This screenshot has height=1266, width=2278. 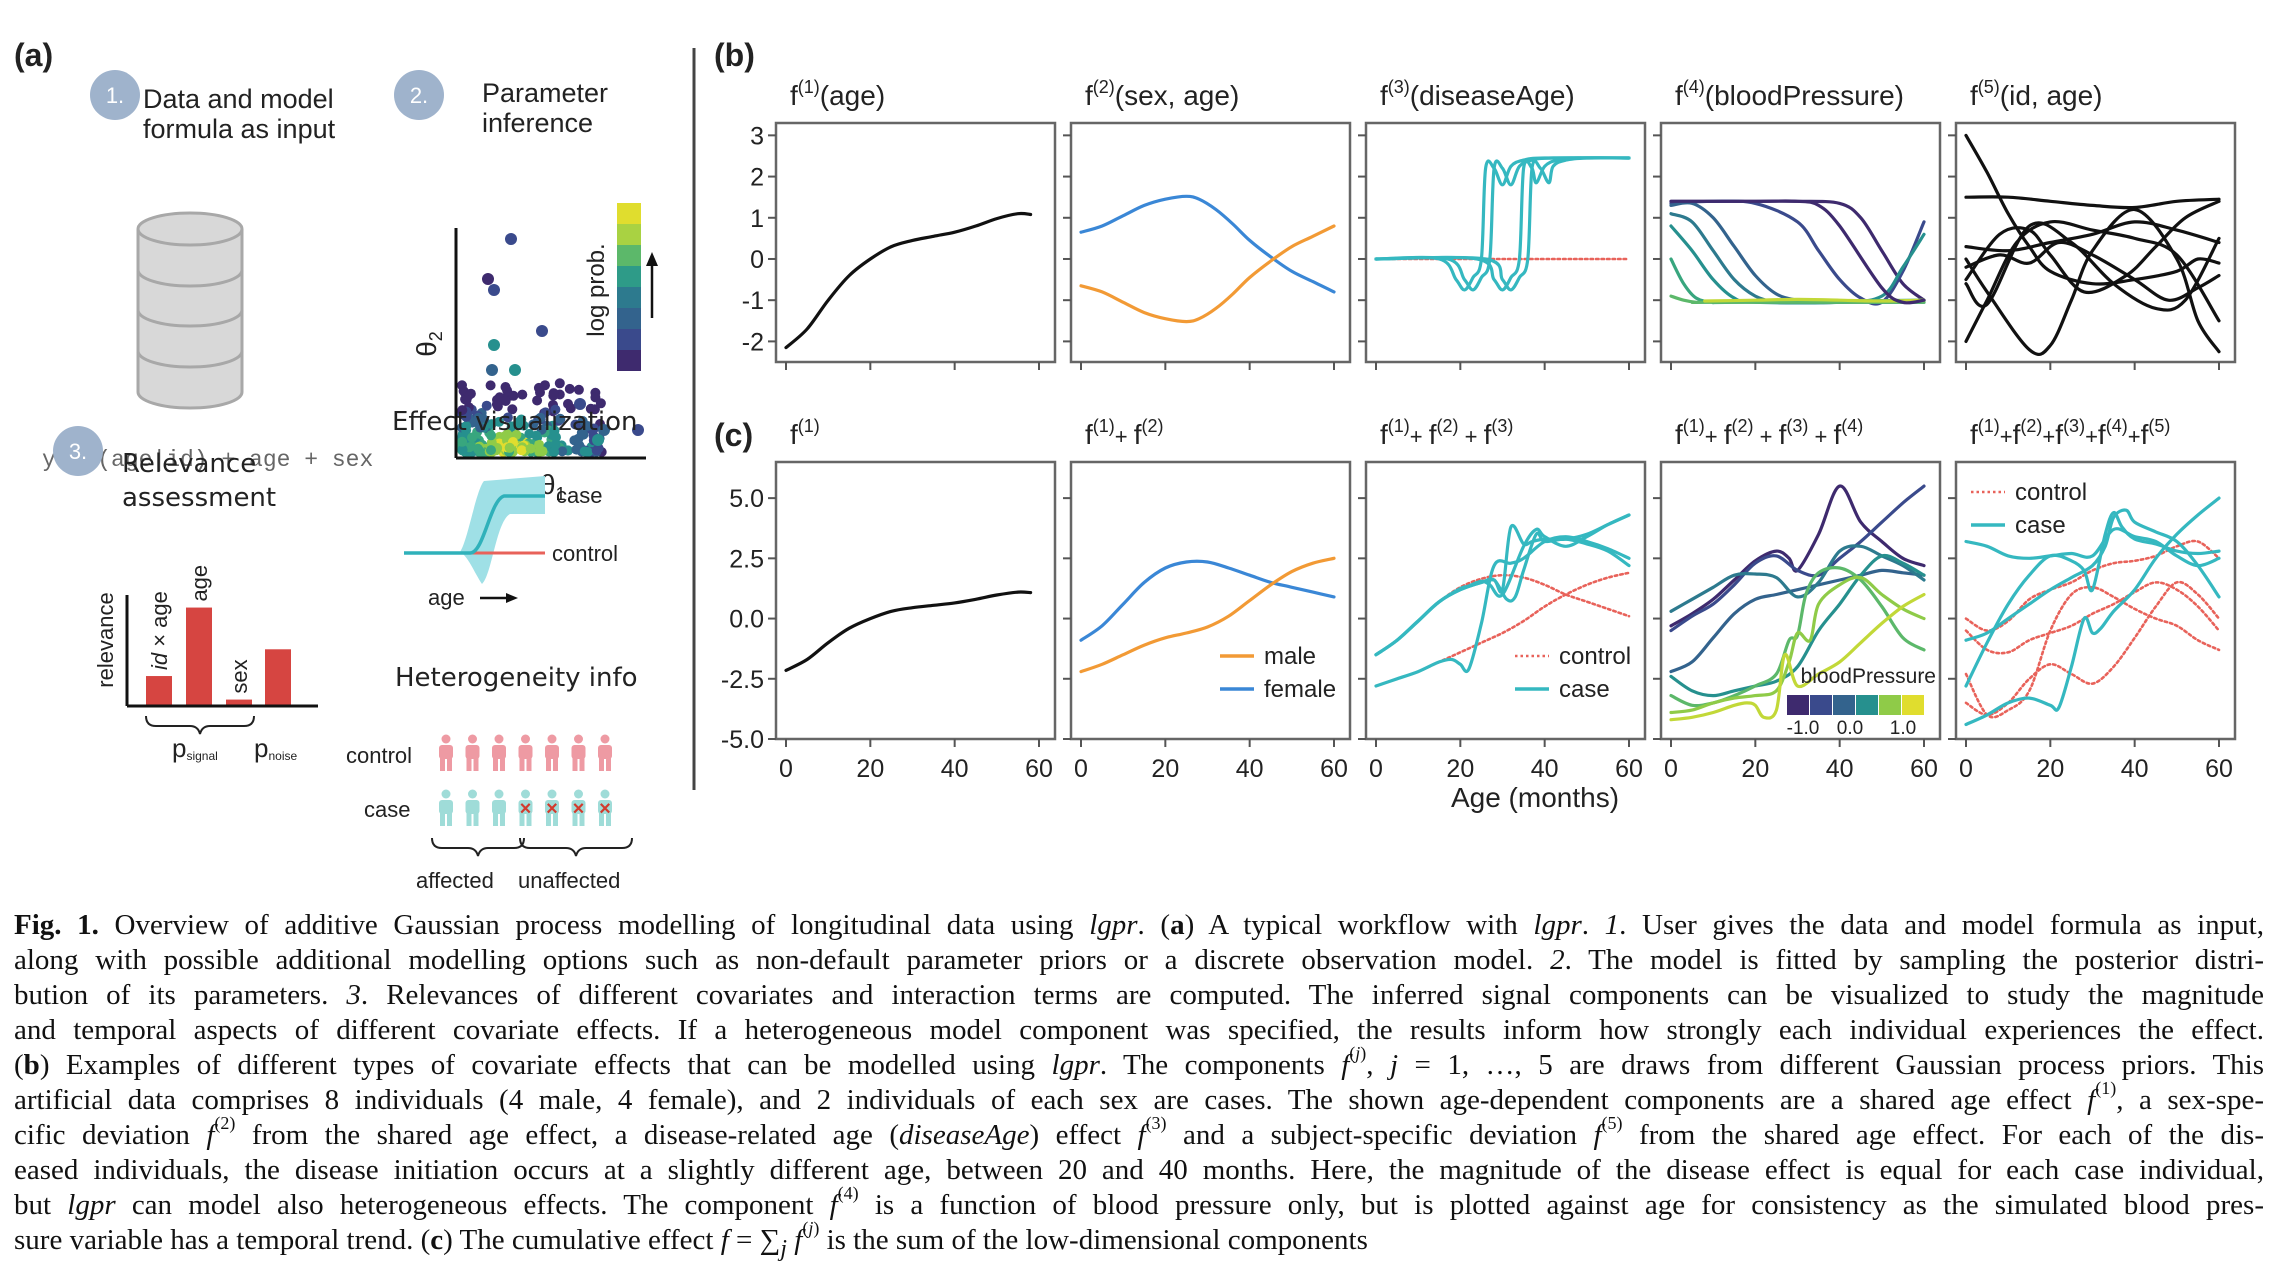 What do you see at coordinates (1162, 94) in the screenshot?
I see `chart-title: f(2)(sex, age)` at bounding box center [1162, 94].